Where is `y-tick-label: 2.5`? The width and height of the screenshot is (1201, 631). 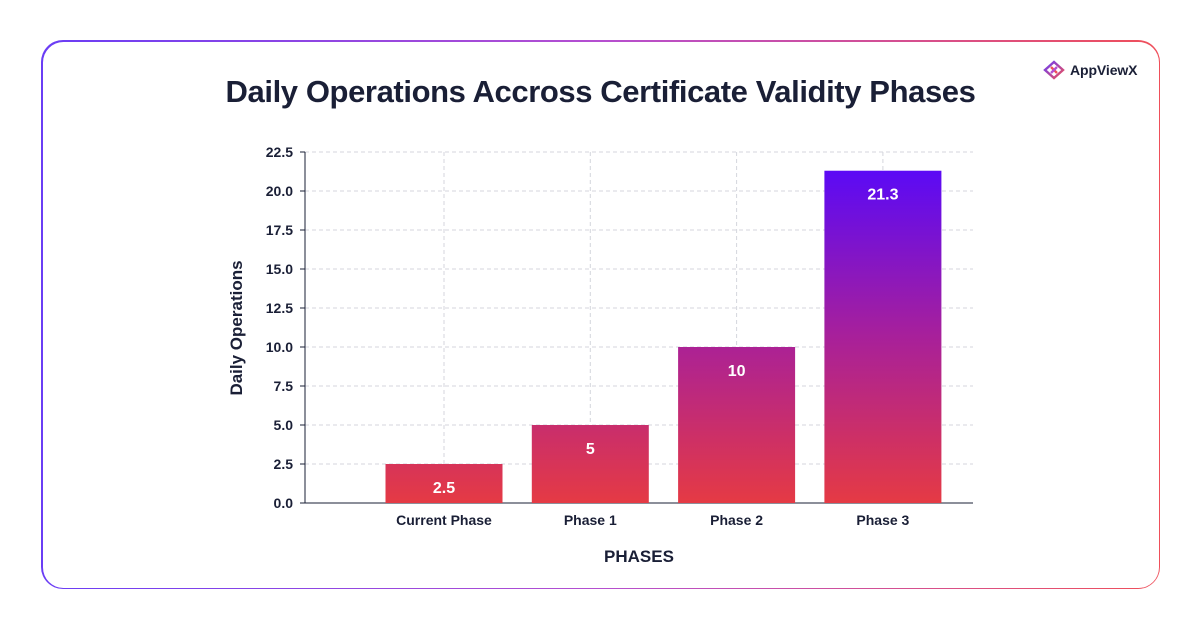 y-tick-label: 2.5 is located at coordinates (284, 464).